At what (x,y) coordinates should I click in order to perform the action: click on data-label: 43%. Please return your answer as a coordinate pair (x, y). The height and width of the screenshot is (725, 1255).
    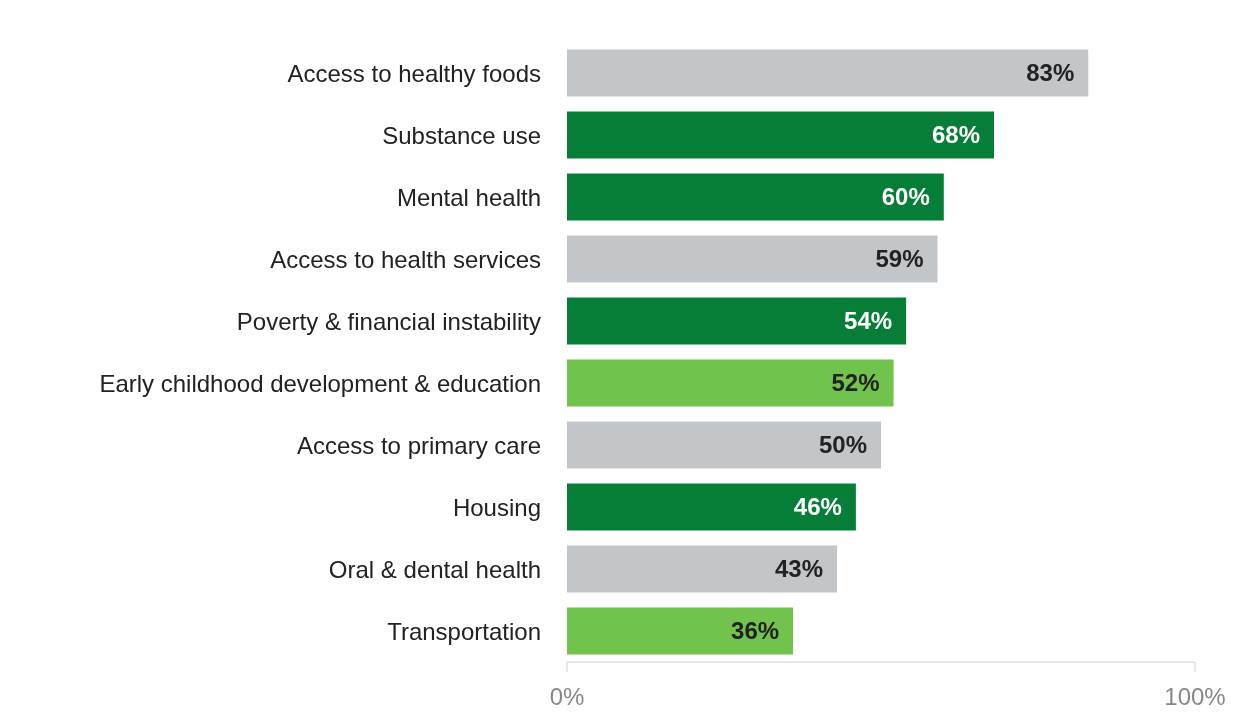
    Looking at the image, I should click on (799, 569).